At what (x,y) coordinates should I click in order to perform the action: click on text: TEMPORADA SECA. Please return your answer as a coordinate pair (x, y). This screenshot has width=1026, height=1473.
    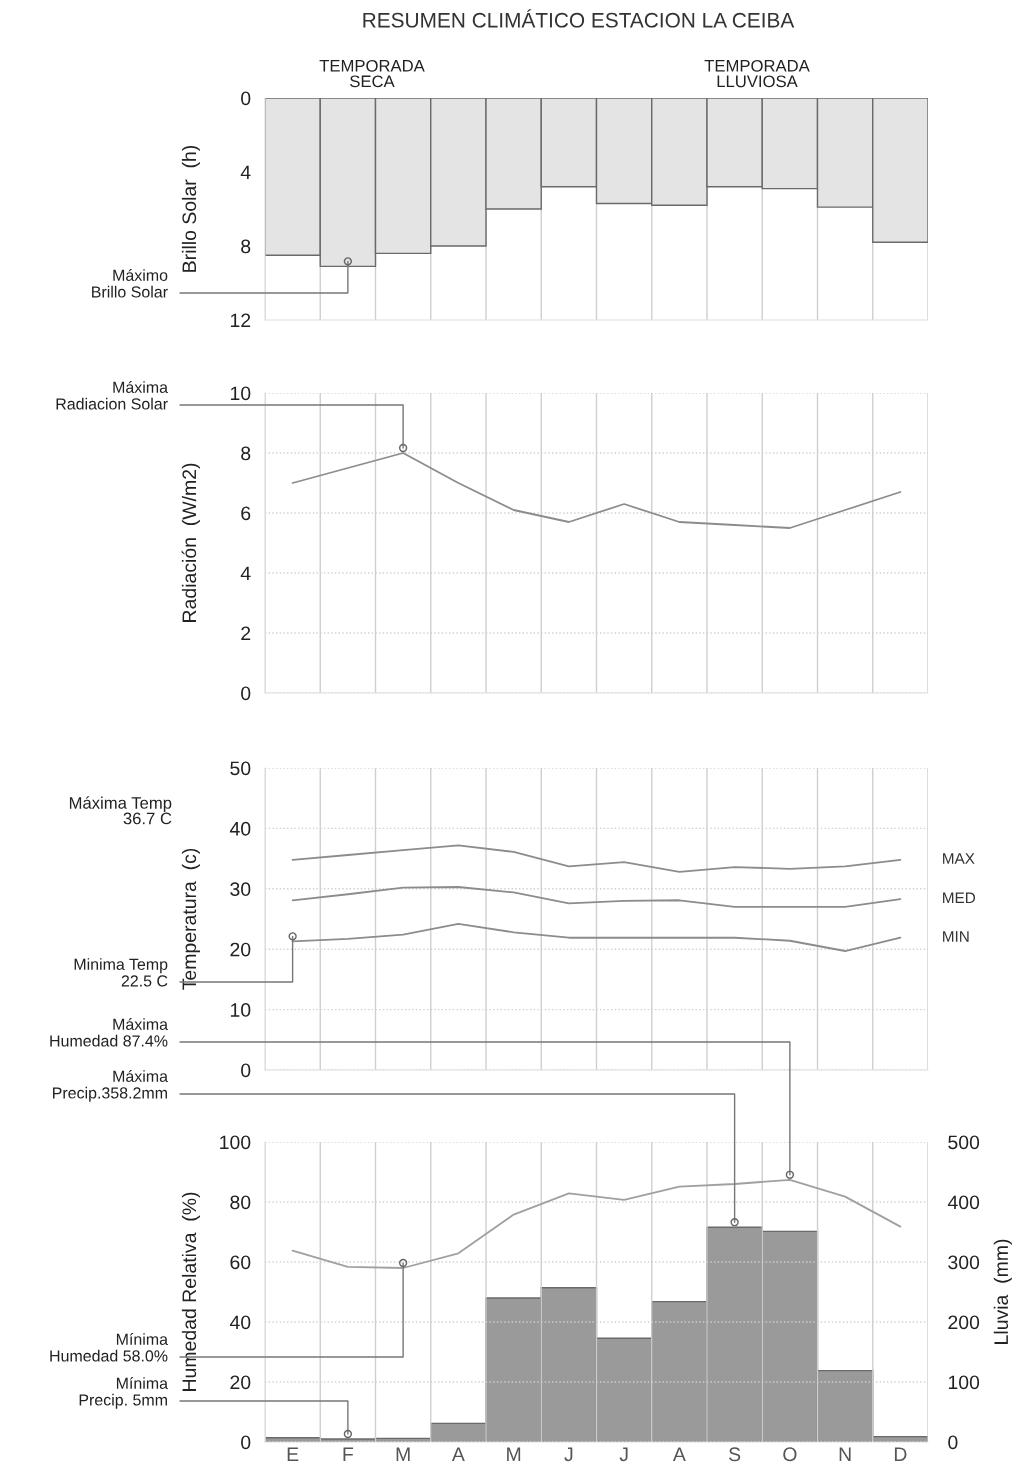
    Looking at the image, I should click on (372, 73).